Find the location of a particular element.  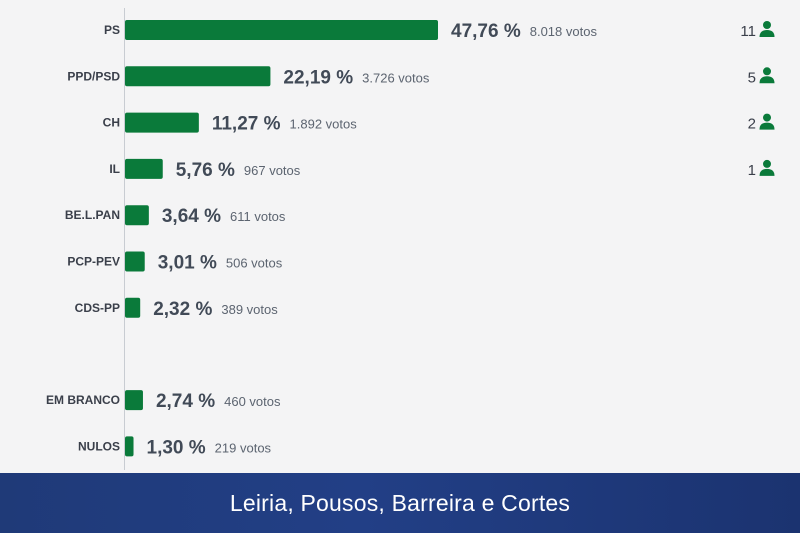

votes-label: 967 votos is located at coordinates (272, 170).